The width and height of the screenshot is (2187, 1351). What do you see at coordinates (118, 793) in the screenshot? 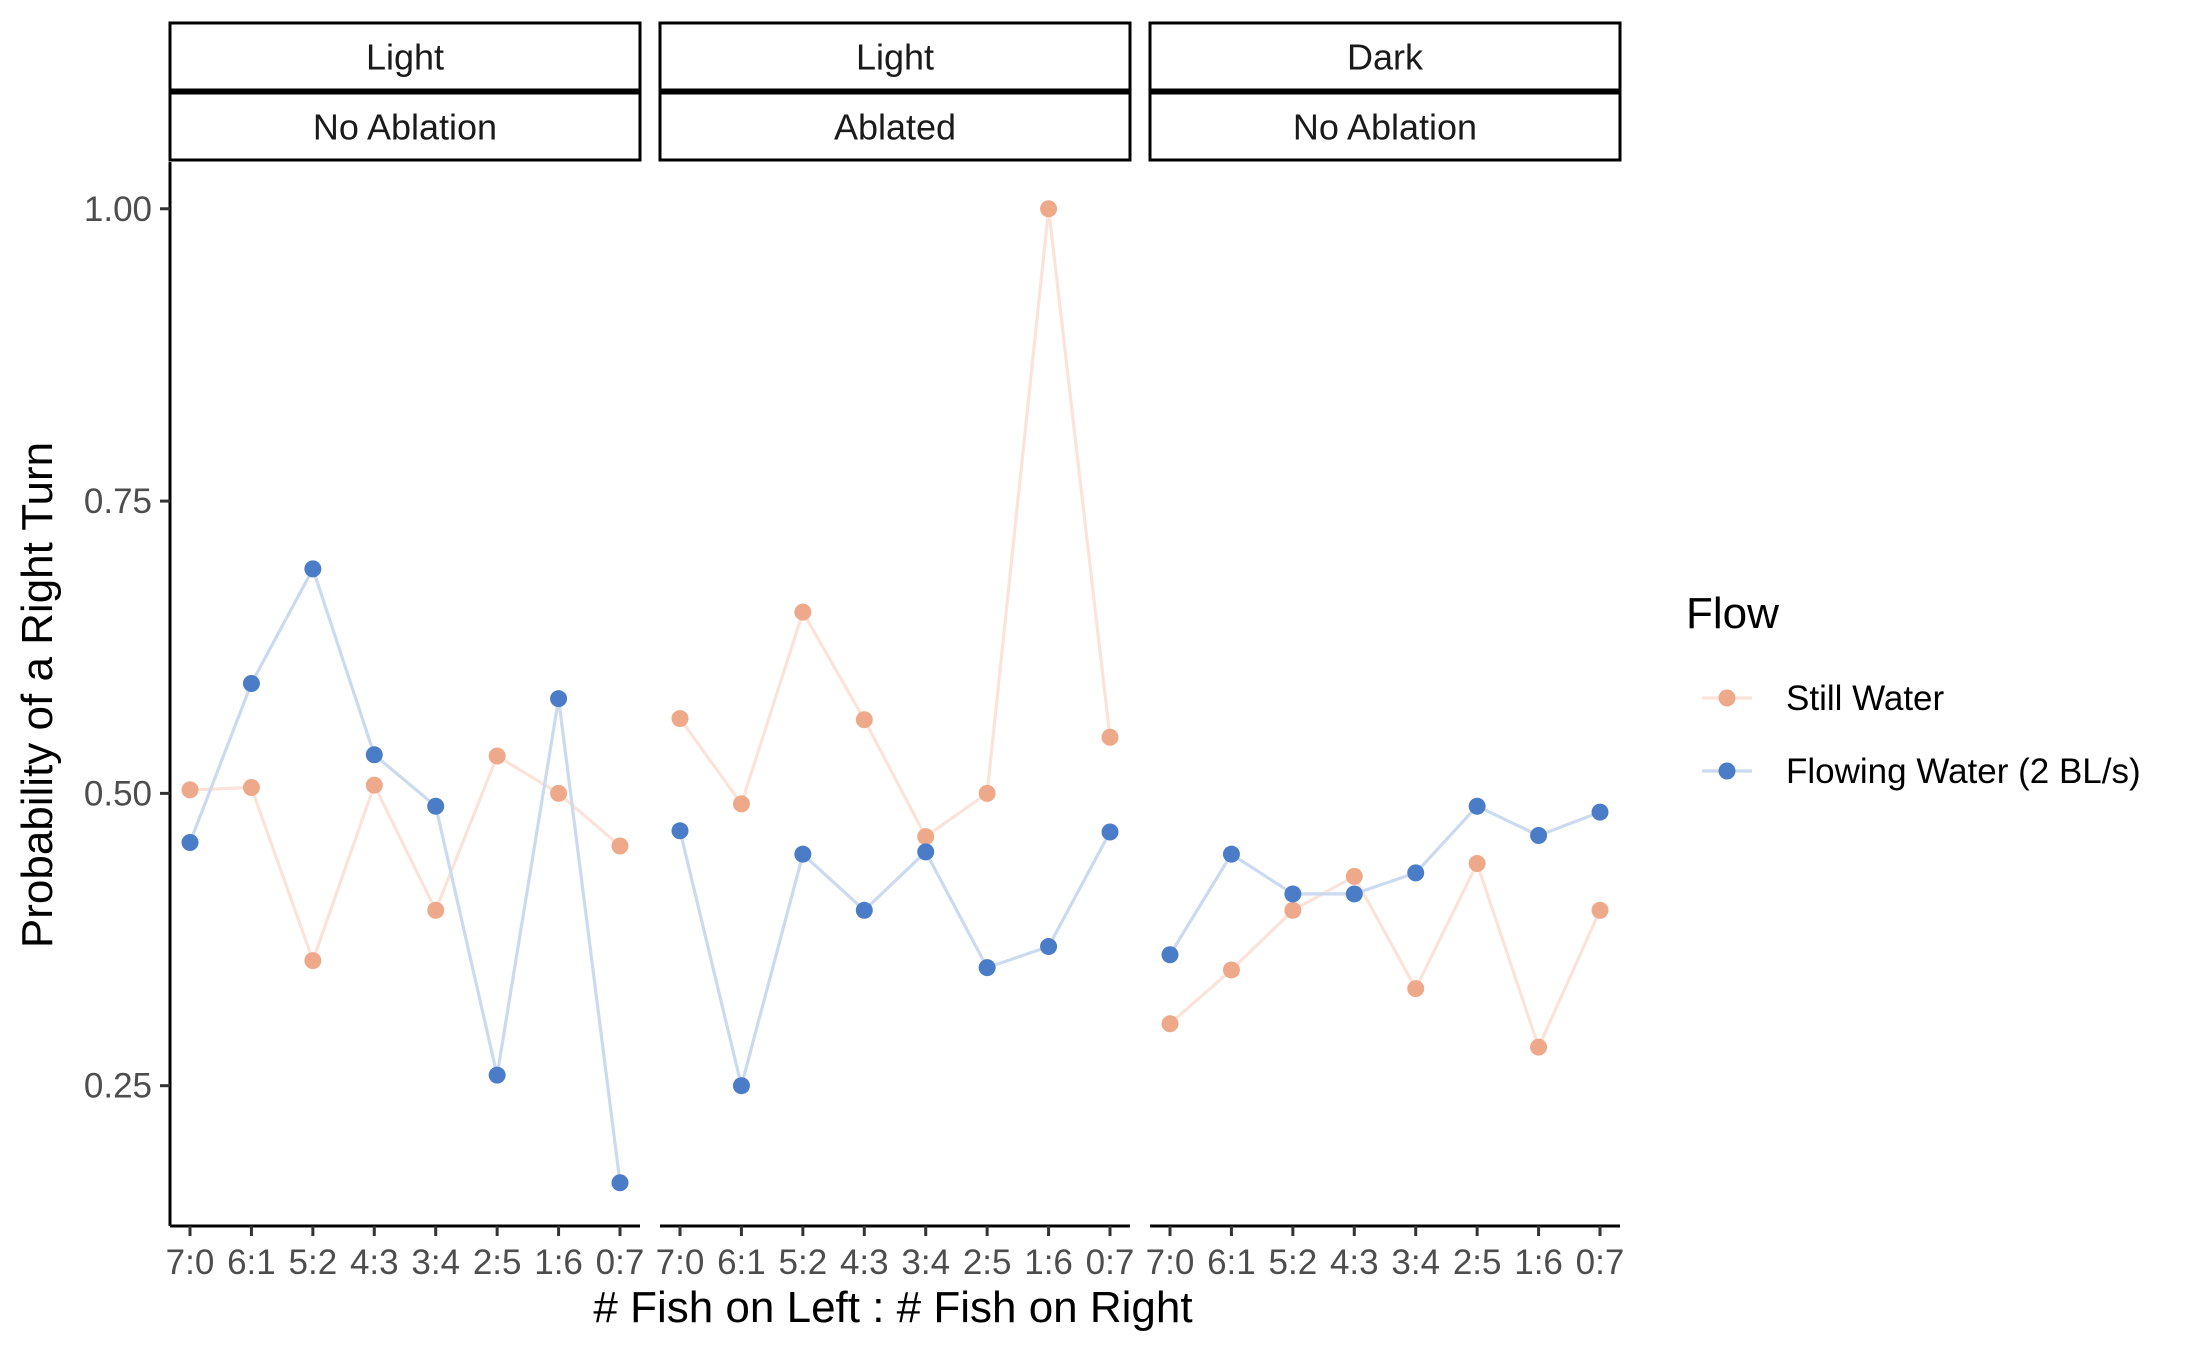
I see `y-tick-label: 0.50` at bounding box center [118, 793].